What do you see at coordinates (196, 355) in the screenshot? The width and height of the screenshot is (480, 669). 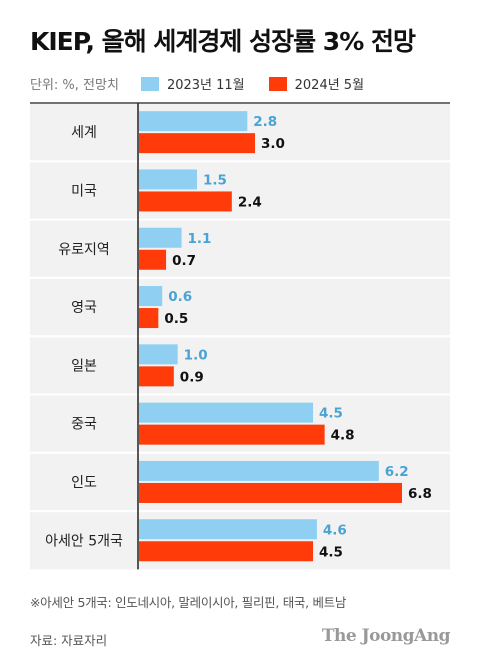 I see `value-label-series-1-5: 1.0` at bounding box center [196, 355].